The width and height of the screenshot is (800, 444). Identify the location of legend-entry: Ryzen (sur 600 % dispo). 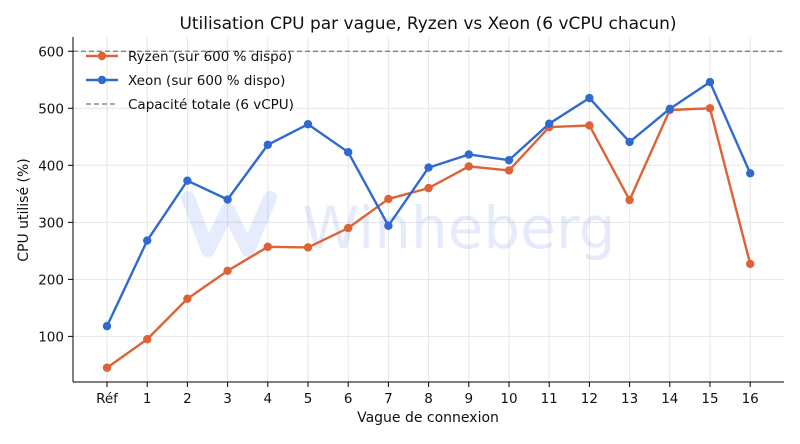
(189, 57).